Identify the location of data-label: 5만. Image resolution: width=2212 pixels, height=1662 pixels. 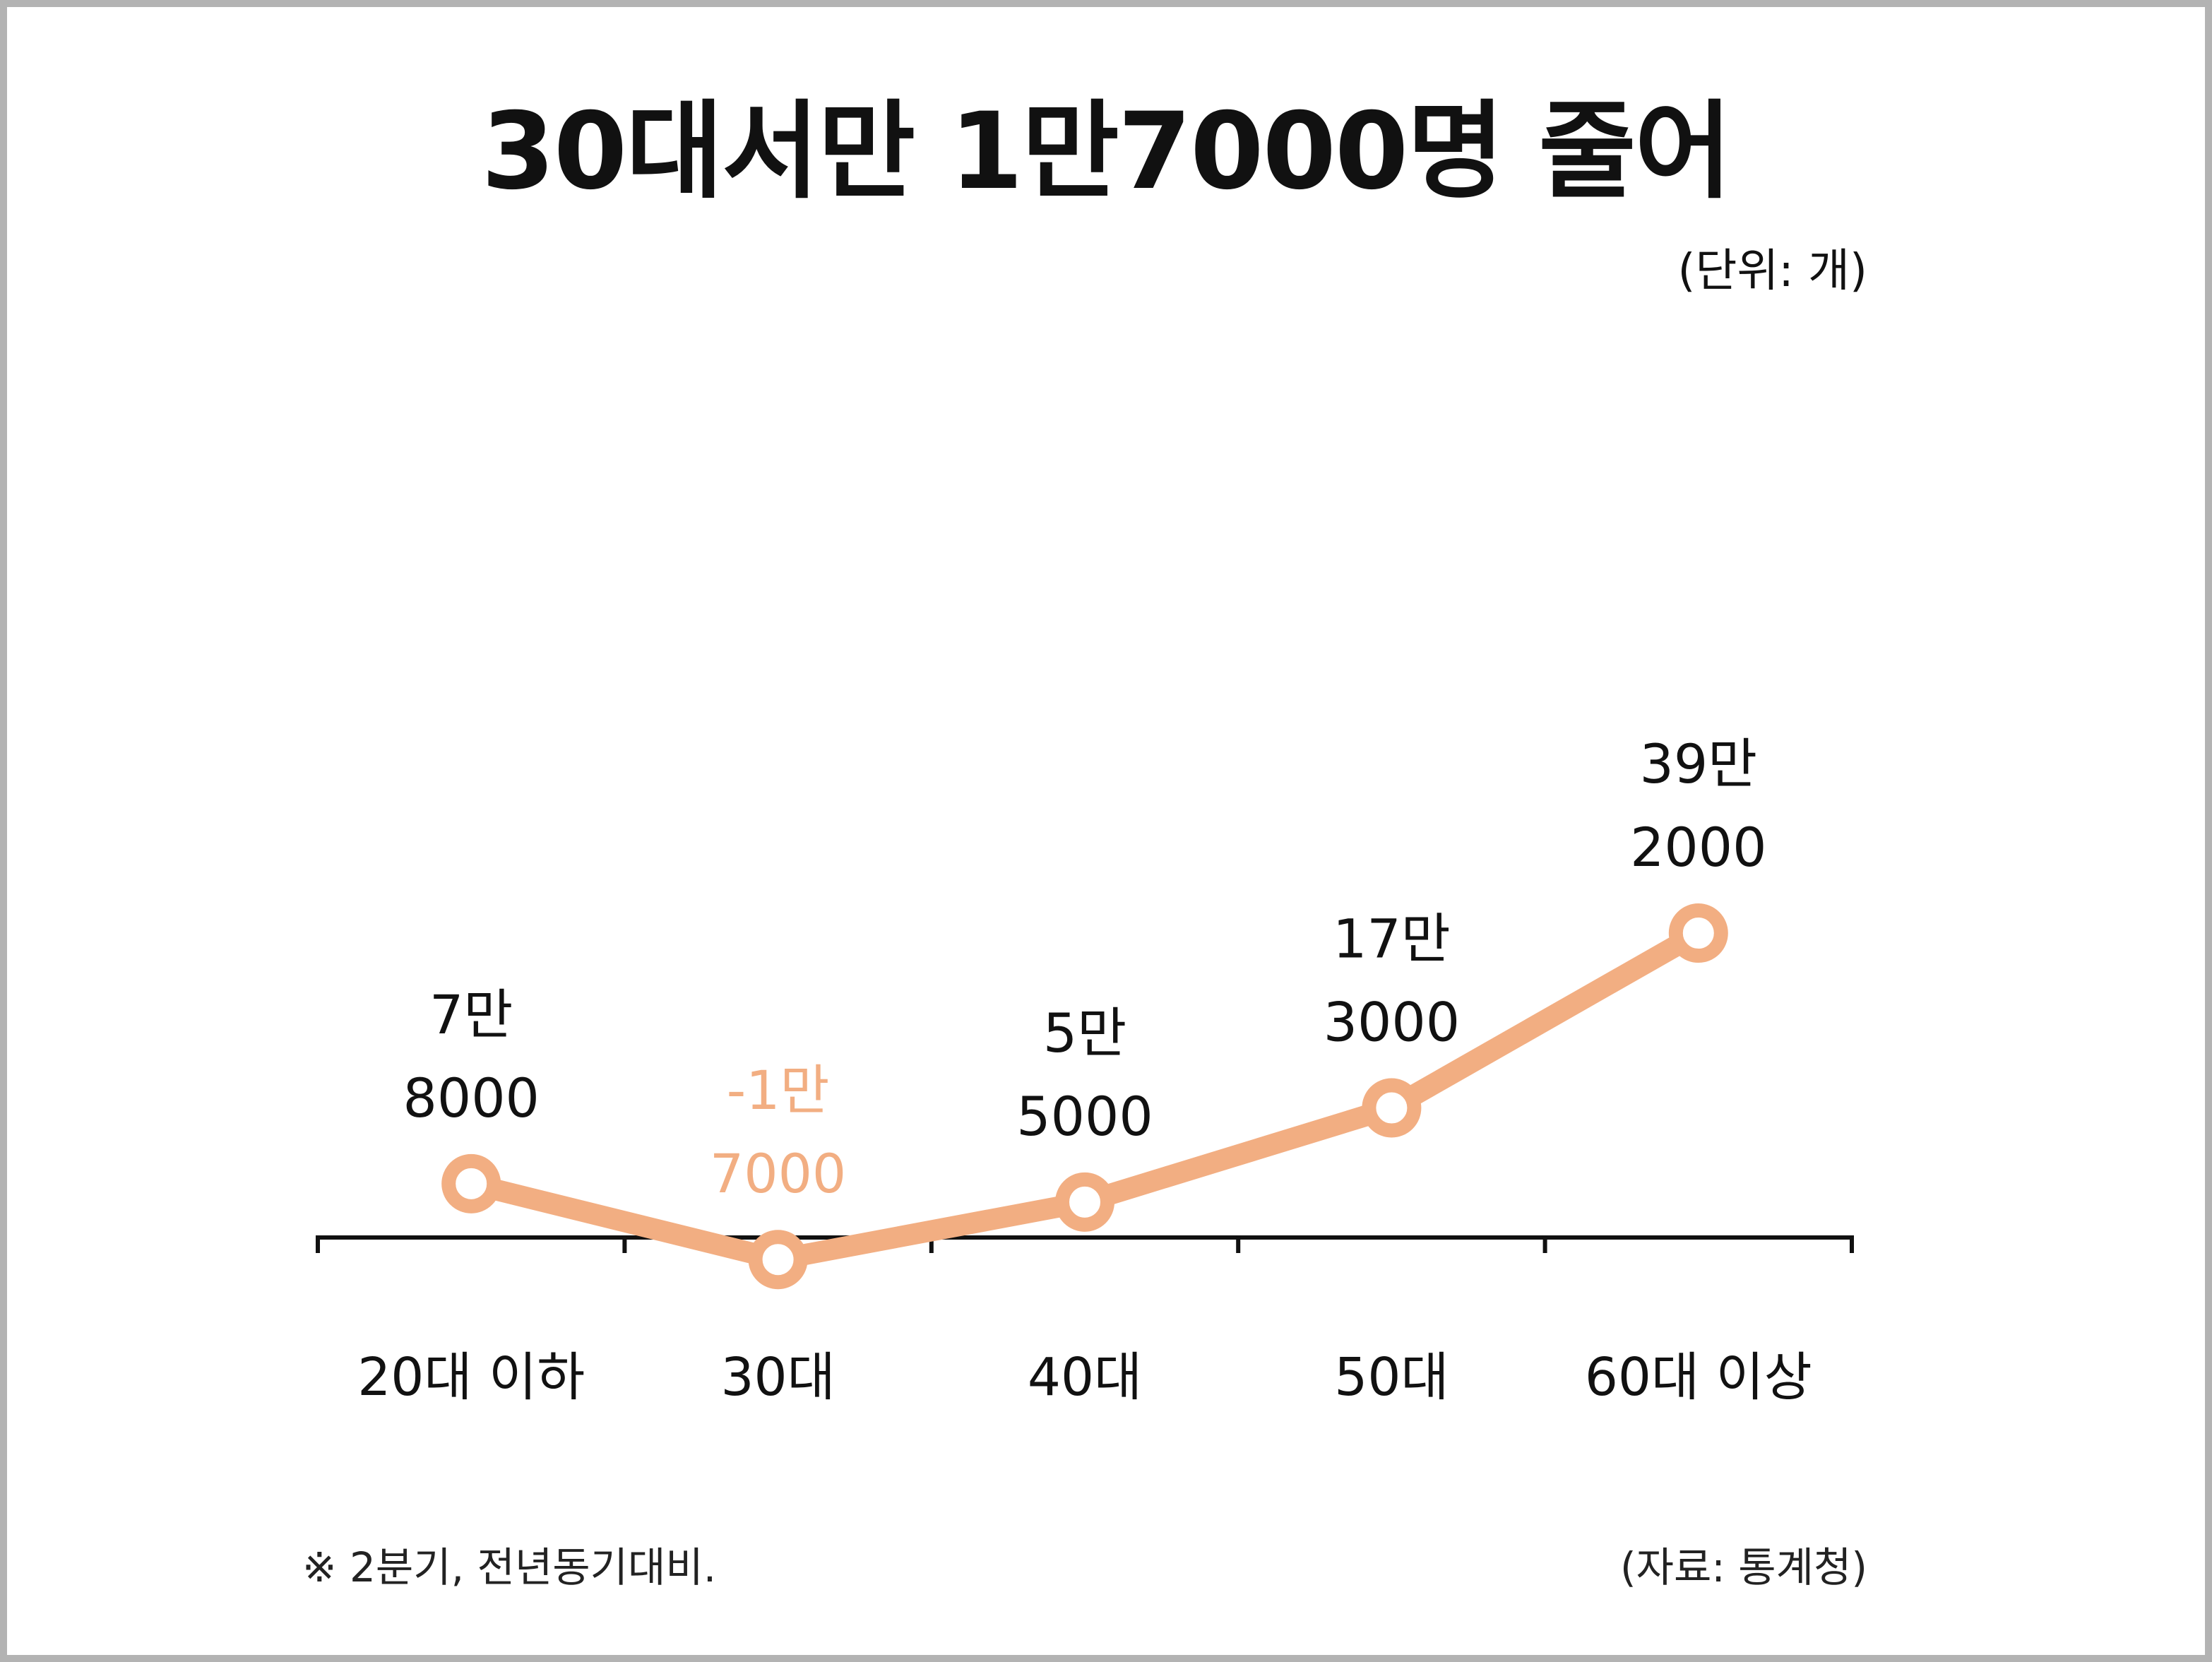
(1084, 1033).